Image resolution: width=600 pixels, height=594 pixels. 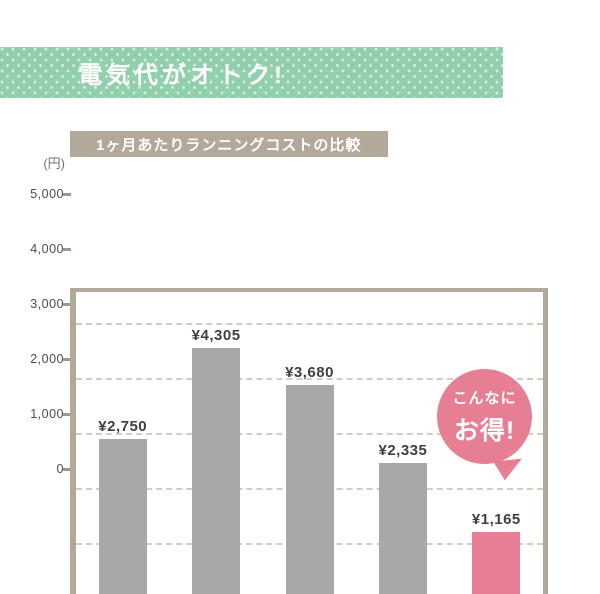 I want to click on bar-value-label: ¥2,750, so click(x=123, y=426).